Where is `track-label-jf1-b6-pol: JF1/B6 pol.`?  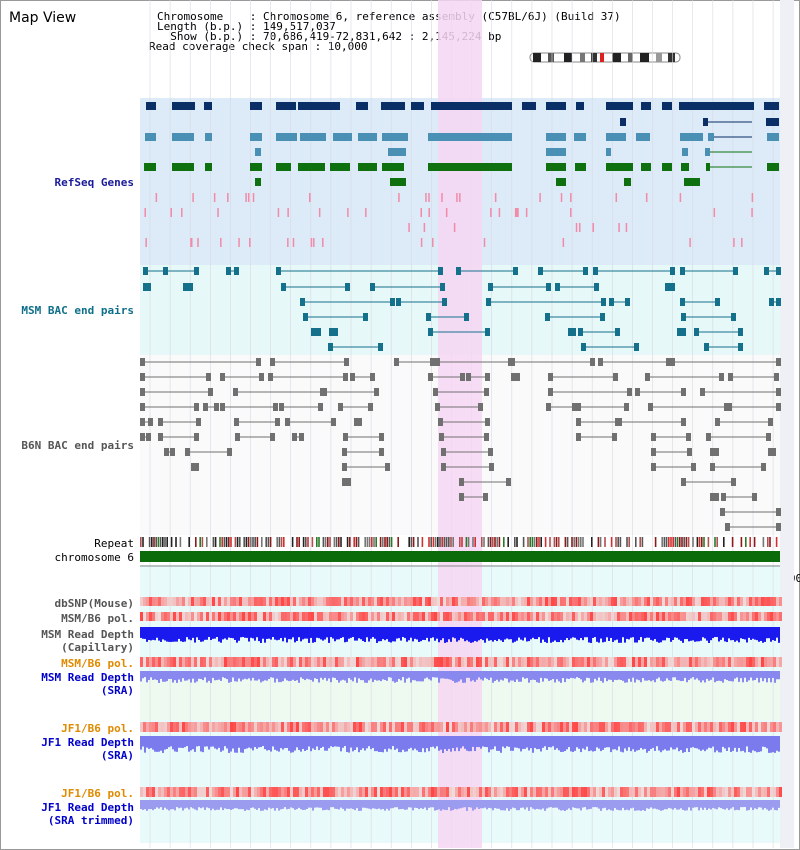 track-label-jf1-b6-pol: JF1/B6 pol. is located at coordinates (97, 728).